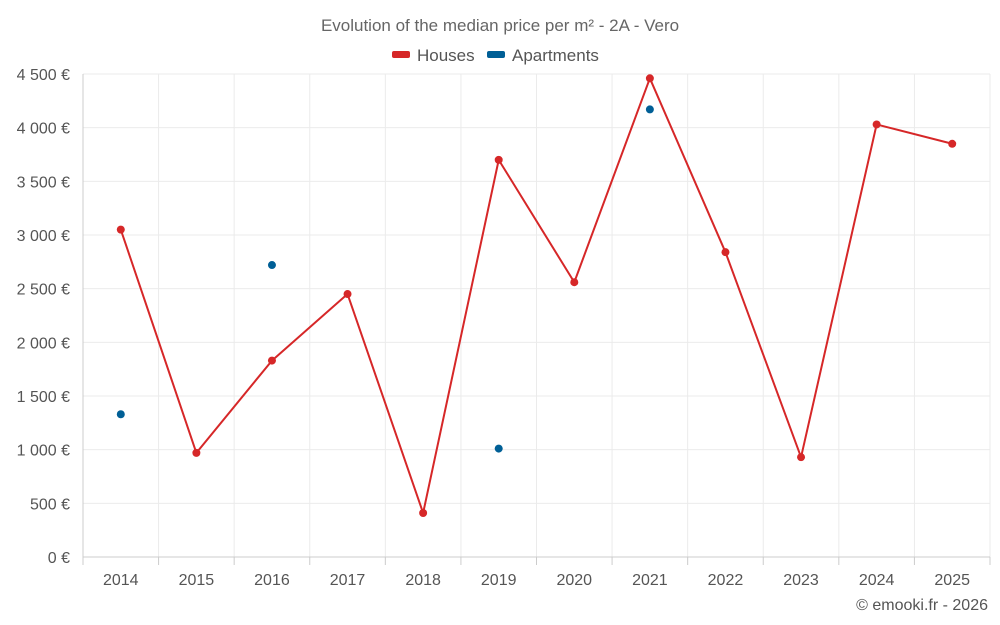 The height and width of the screenshot is (625, 1000). I want to click on x-tick-label: 2022, so click(726, 580).